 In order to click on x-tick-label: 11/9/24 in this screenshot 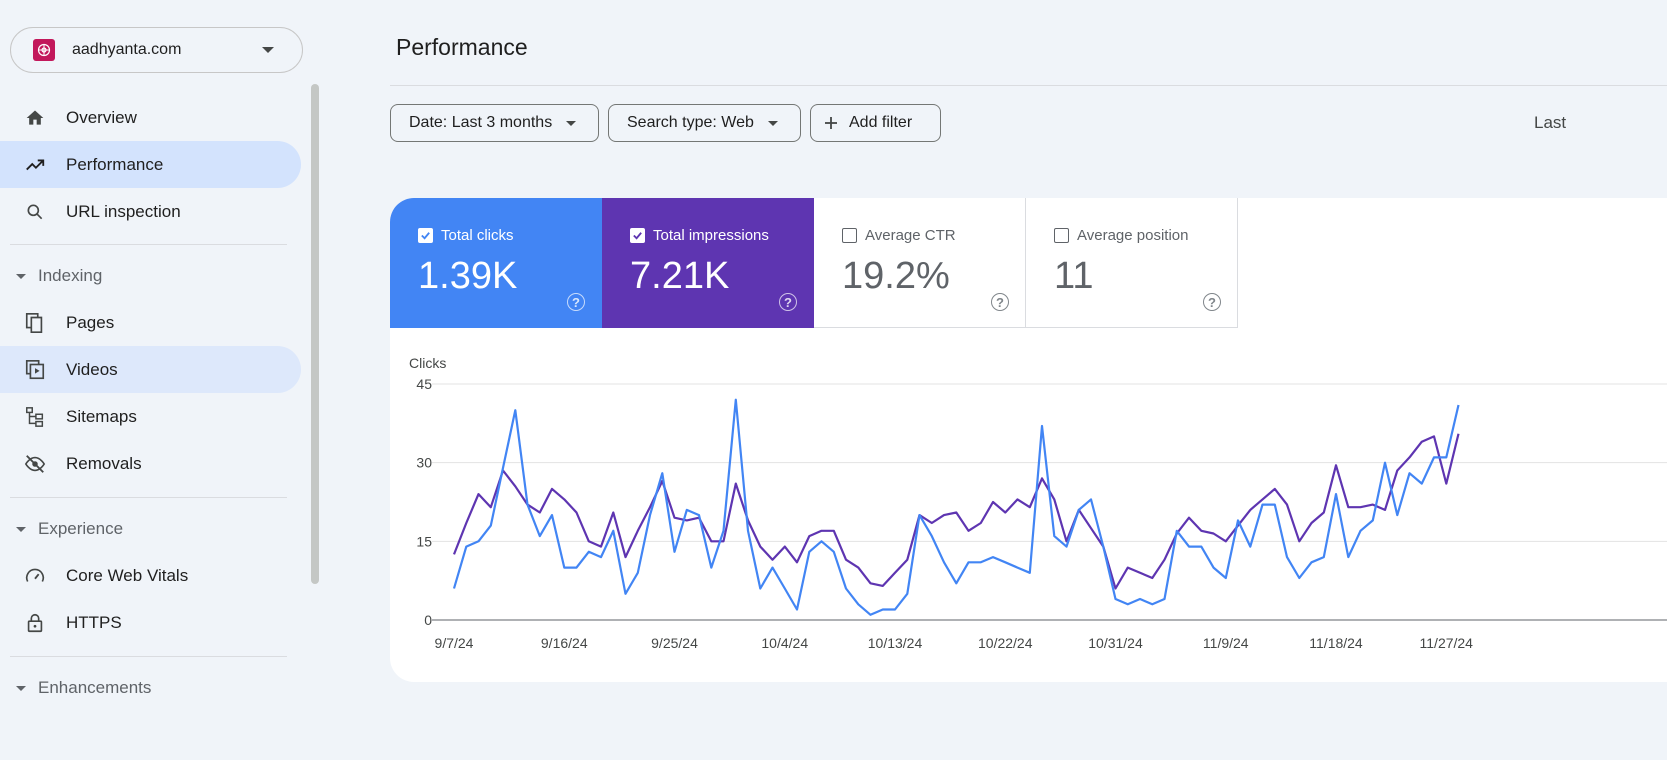, I will do `click(1226, 643)`.